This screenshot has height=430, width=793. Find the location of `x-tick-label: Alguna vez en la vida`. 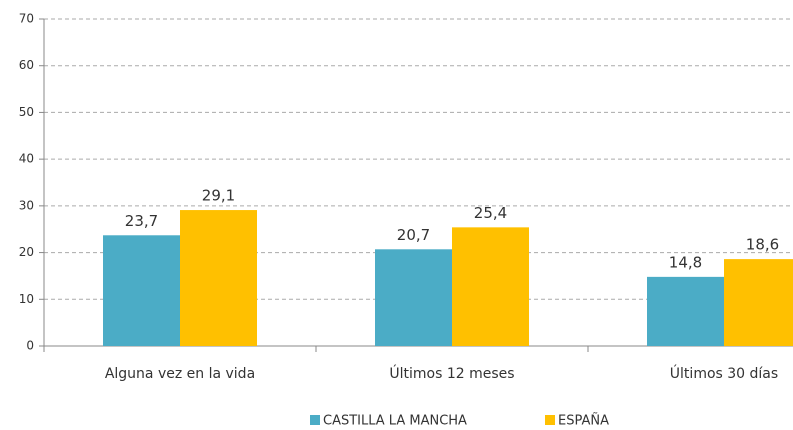

x-tick-label: Alguna vez en la vida is located at coordinates (180, 374).